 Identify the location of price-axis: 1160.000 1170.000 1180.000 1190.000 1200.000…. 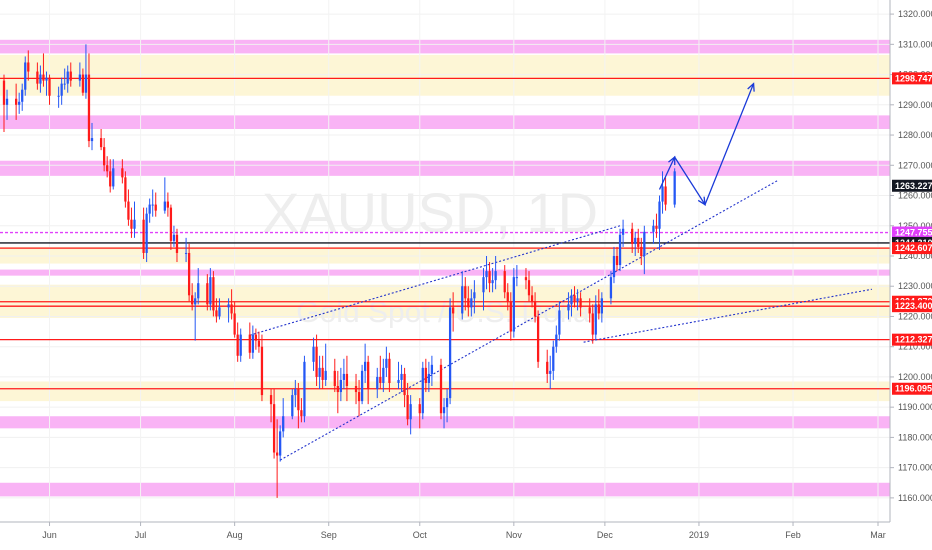
(910, 275).